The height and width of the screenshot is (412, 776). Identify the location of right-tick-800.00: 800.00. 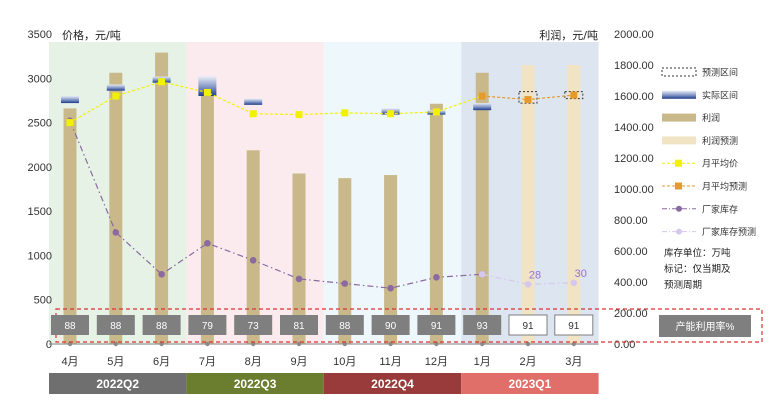
(631, 221).